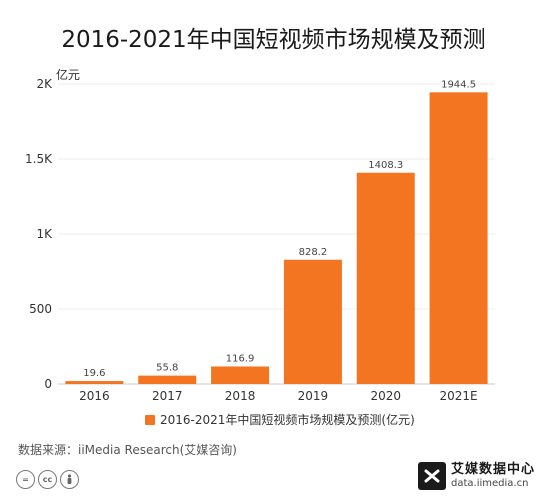 The height and width of the screenshot is (500, 547). What do you see at coordinates (25, 479) in the screenshot?
I see `equals-icon: =` at bounding box center [25, 479].